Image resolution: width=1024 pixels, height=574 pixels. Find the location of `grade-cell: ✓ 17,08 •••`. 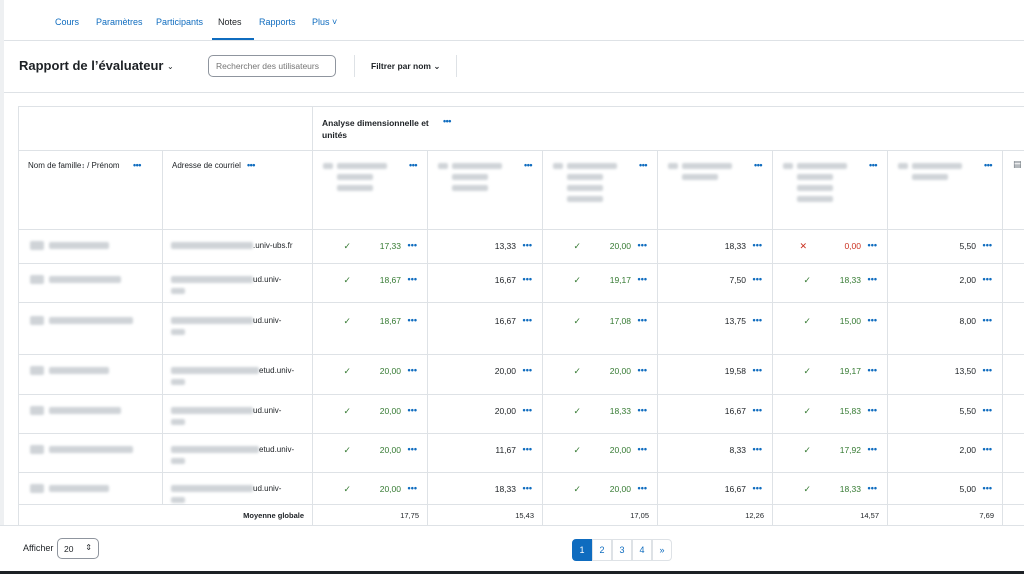

grade-cell: ✓ 17,08 ••• is located at coordinates (600, 329).